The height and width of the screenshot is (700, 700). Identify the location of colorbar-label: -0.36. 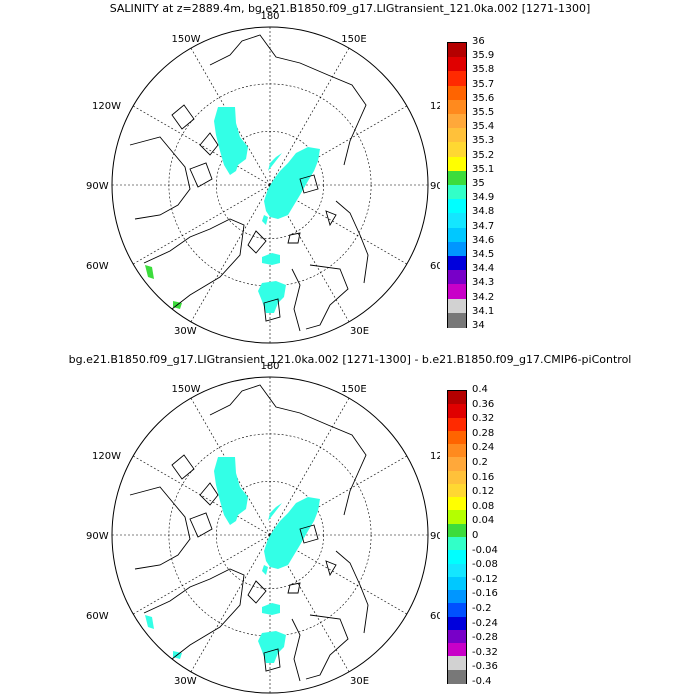
(485, 667).